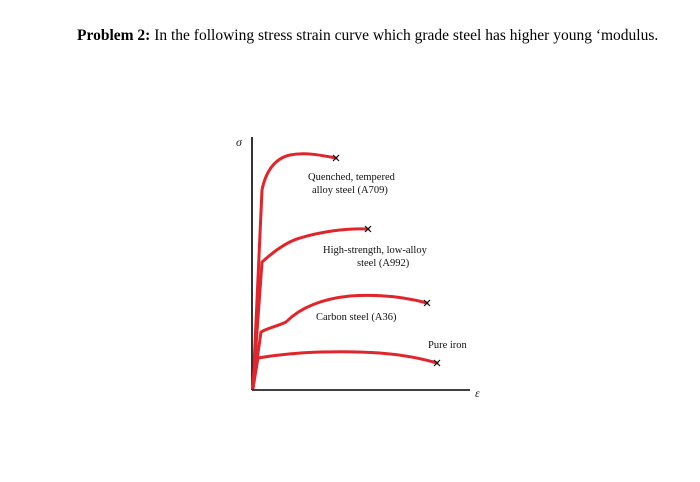 This screenshot has height=482, width=700. What do you see at coordinates (368, 229) in the screenshot?
I see `fracture-mark-a992` at bounding box center [368, 229].